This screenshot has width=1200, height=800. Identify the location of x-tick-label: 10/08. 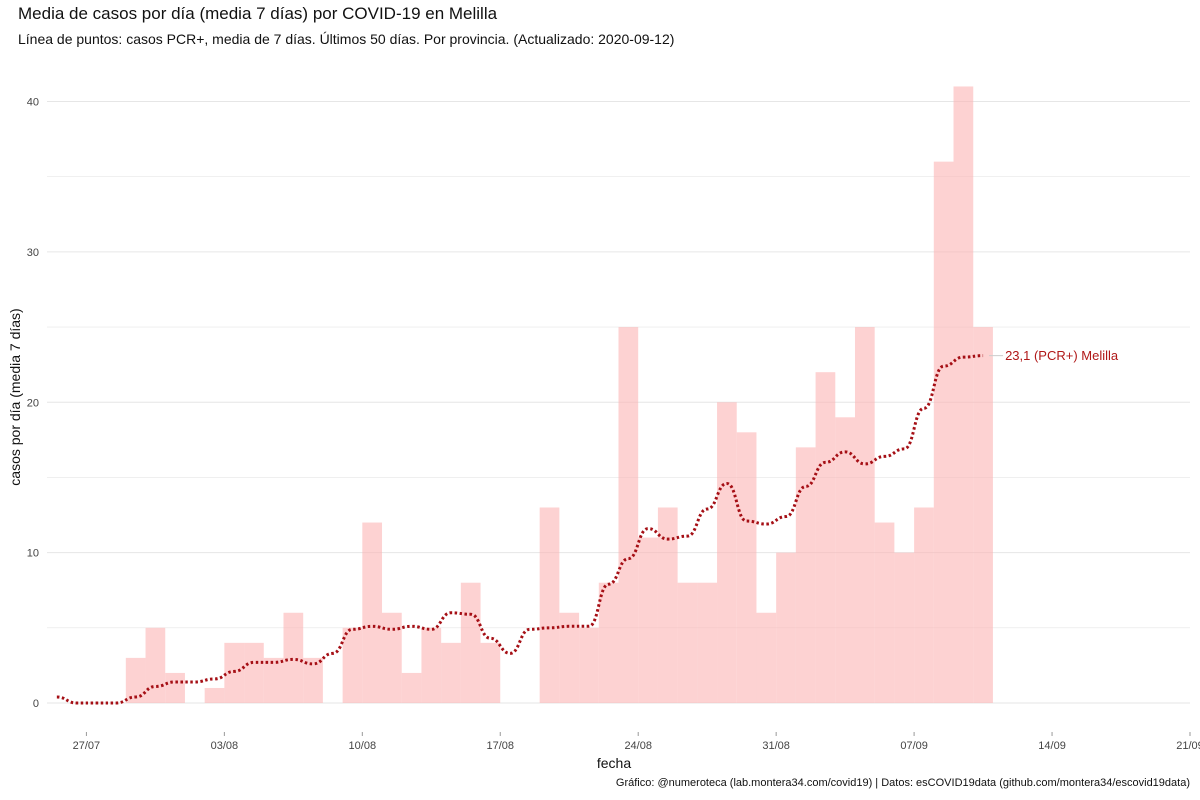
(363, 746).